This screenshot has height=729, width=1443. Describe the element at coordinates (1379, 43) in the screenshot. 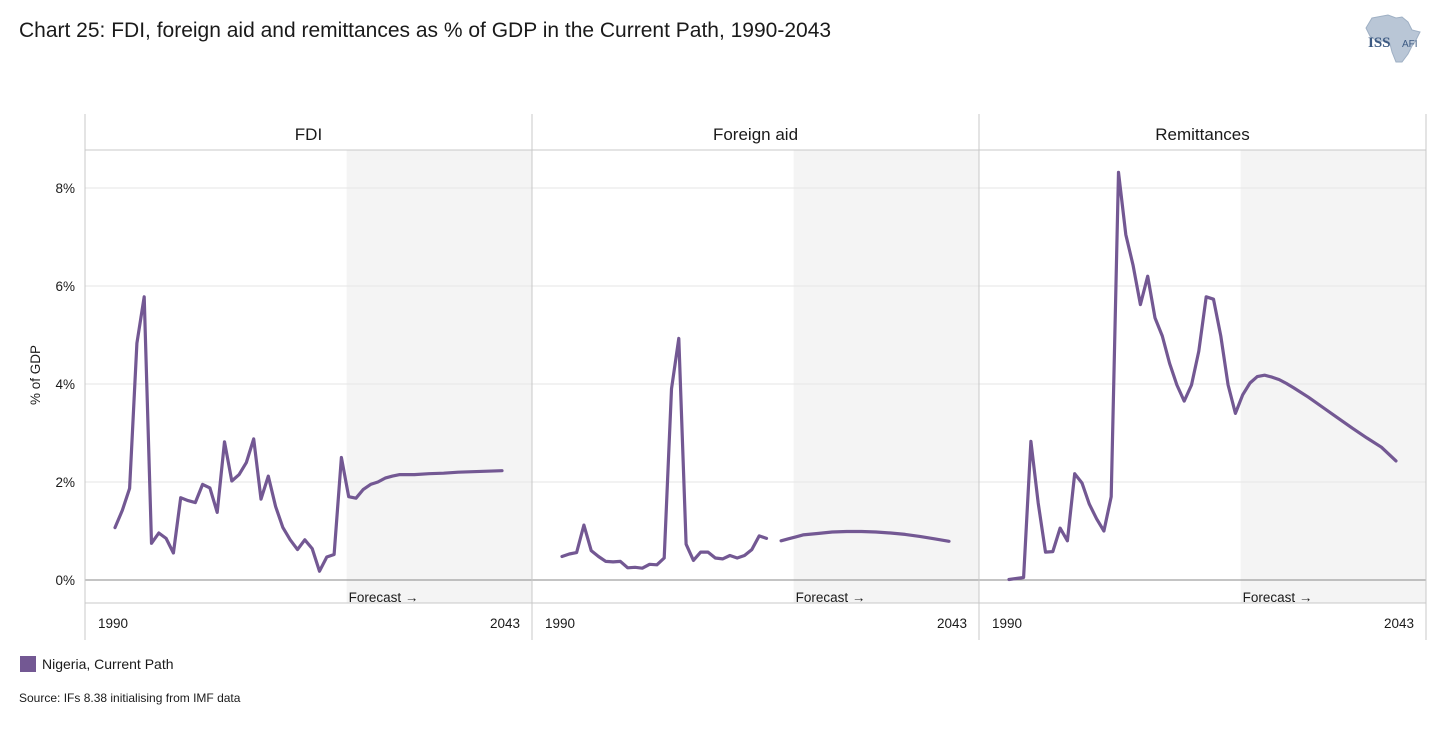

I see `logo-text: ISS` at that location.